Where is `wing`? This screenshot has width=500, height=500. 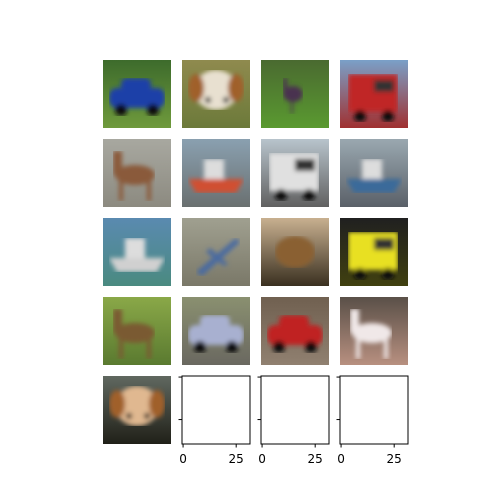 wing is located at coordinates (217, 257).